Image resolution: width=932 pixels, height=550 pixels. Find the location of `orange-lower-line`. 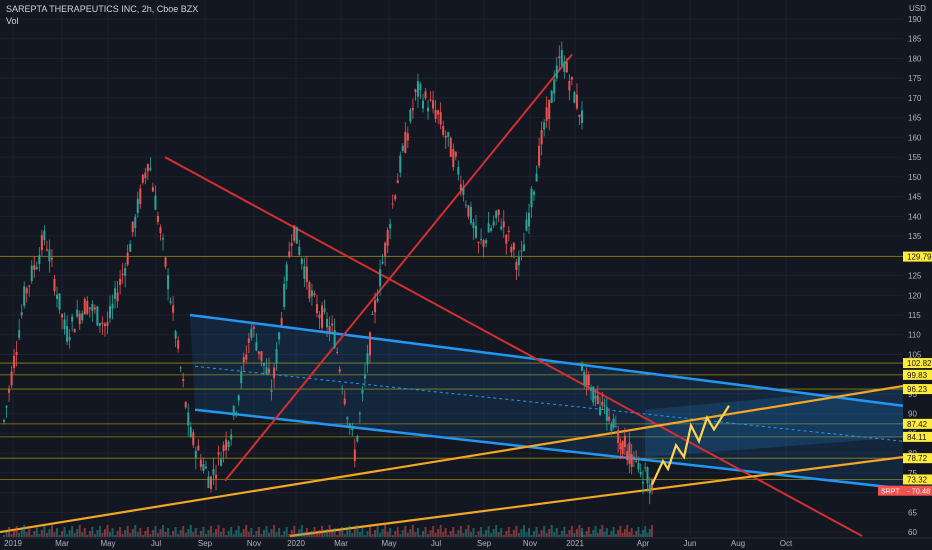

orange-lower-line is located at coordinates (596, 496).